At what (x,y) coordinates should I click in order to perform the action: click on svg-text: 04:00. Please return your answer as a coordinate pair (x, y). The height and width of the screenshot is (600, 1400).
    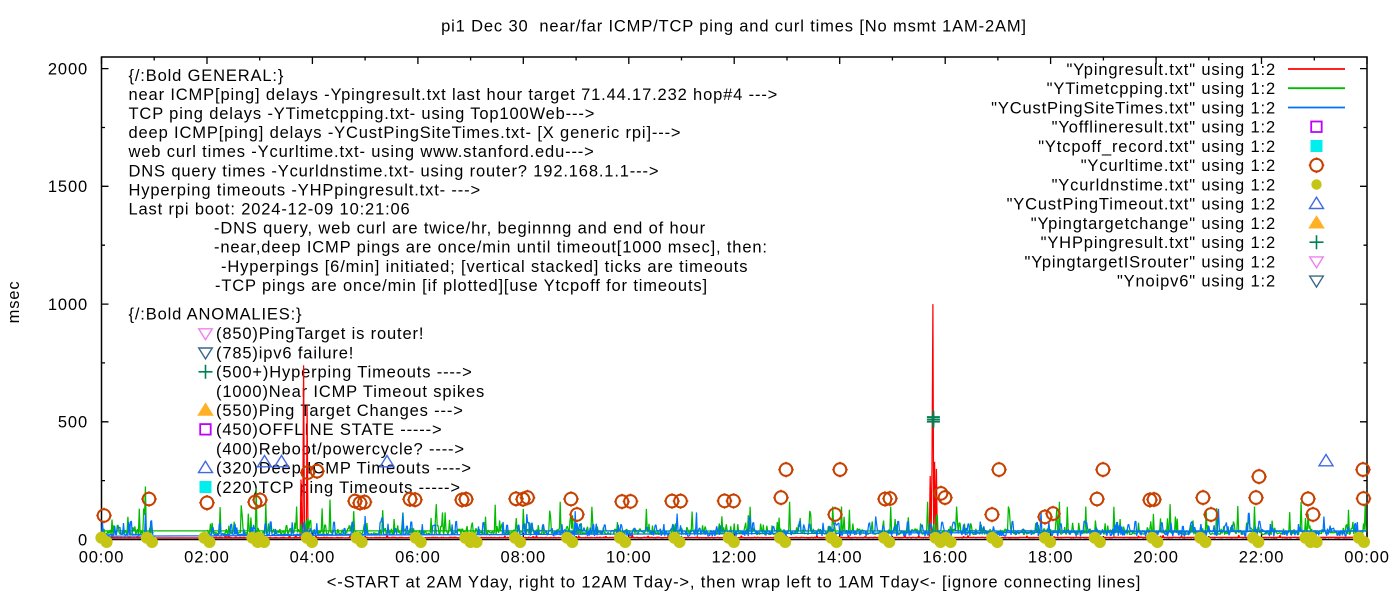
    Looking at the image, I should click on (313, 557).